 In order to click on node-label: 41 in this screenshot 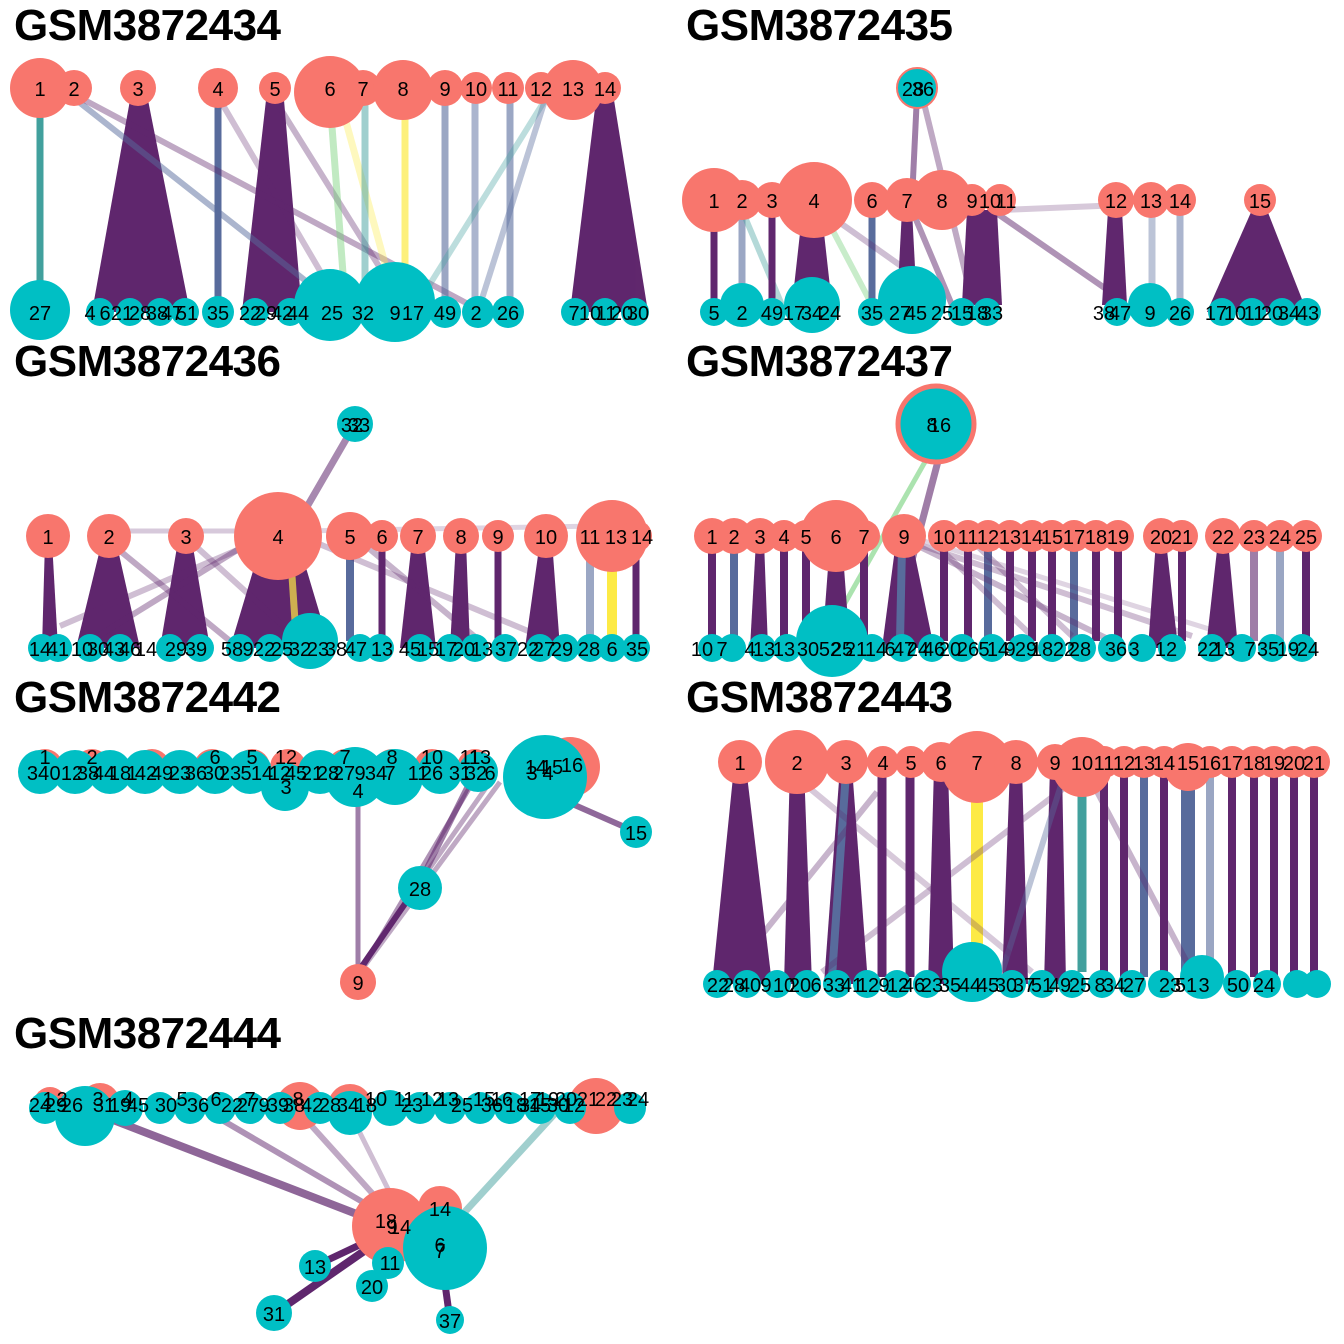, I will do `click(852, 986)`.